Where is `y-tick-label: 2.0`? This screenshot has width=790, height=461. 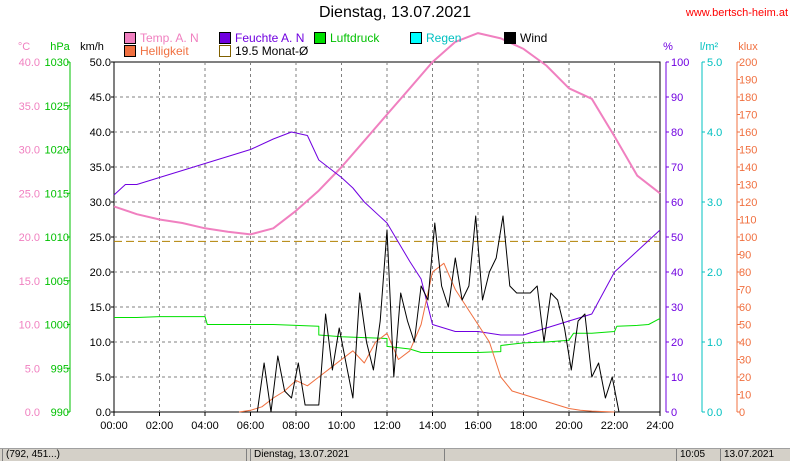
y-tick-label: 2.0 is located at coordinates (714, 273).